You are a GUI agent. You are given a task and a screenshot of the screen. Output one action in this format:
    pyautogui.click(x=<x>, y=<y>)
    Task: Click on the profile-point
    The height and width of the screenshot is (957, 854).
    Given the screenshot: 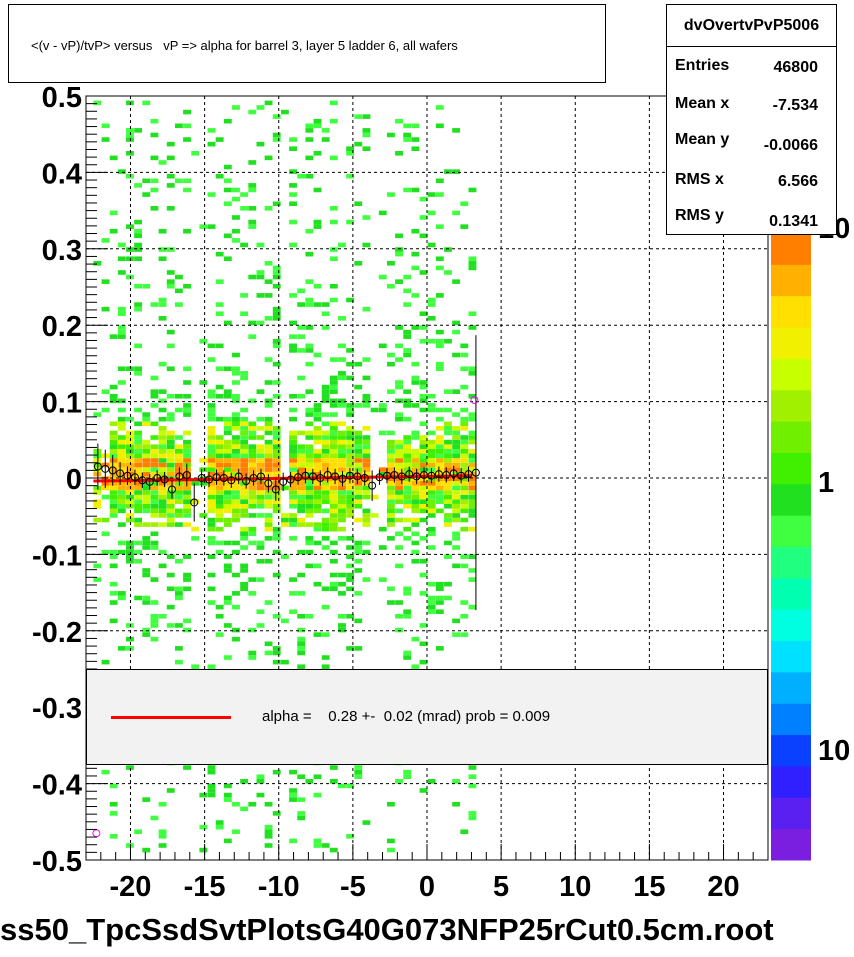 What is the action you would take?
    pyautogui.click(x=97, y=466)
    